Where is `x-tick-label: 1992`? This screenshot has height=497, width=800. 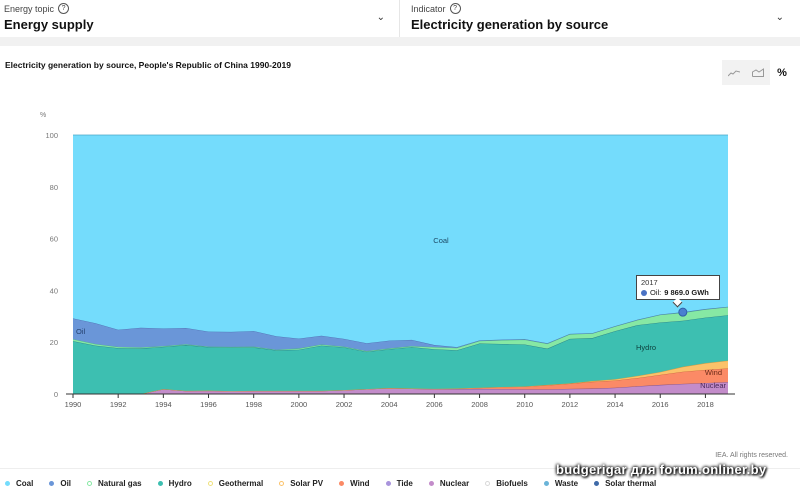
x-tick-label: 1992 is located at coordinates (118, 404).